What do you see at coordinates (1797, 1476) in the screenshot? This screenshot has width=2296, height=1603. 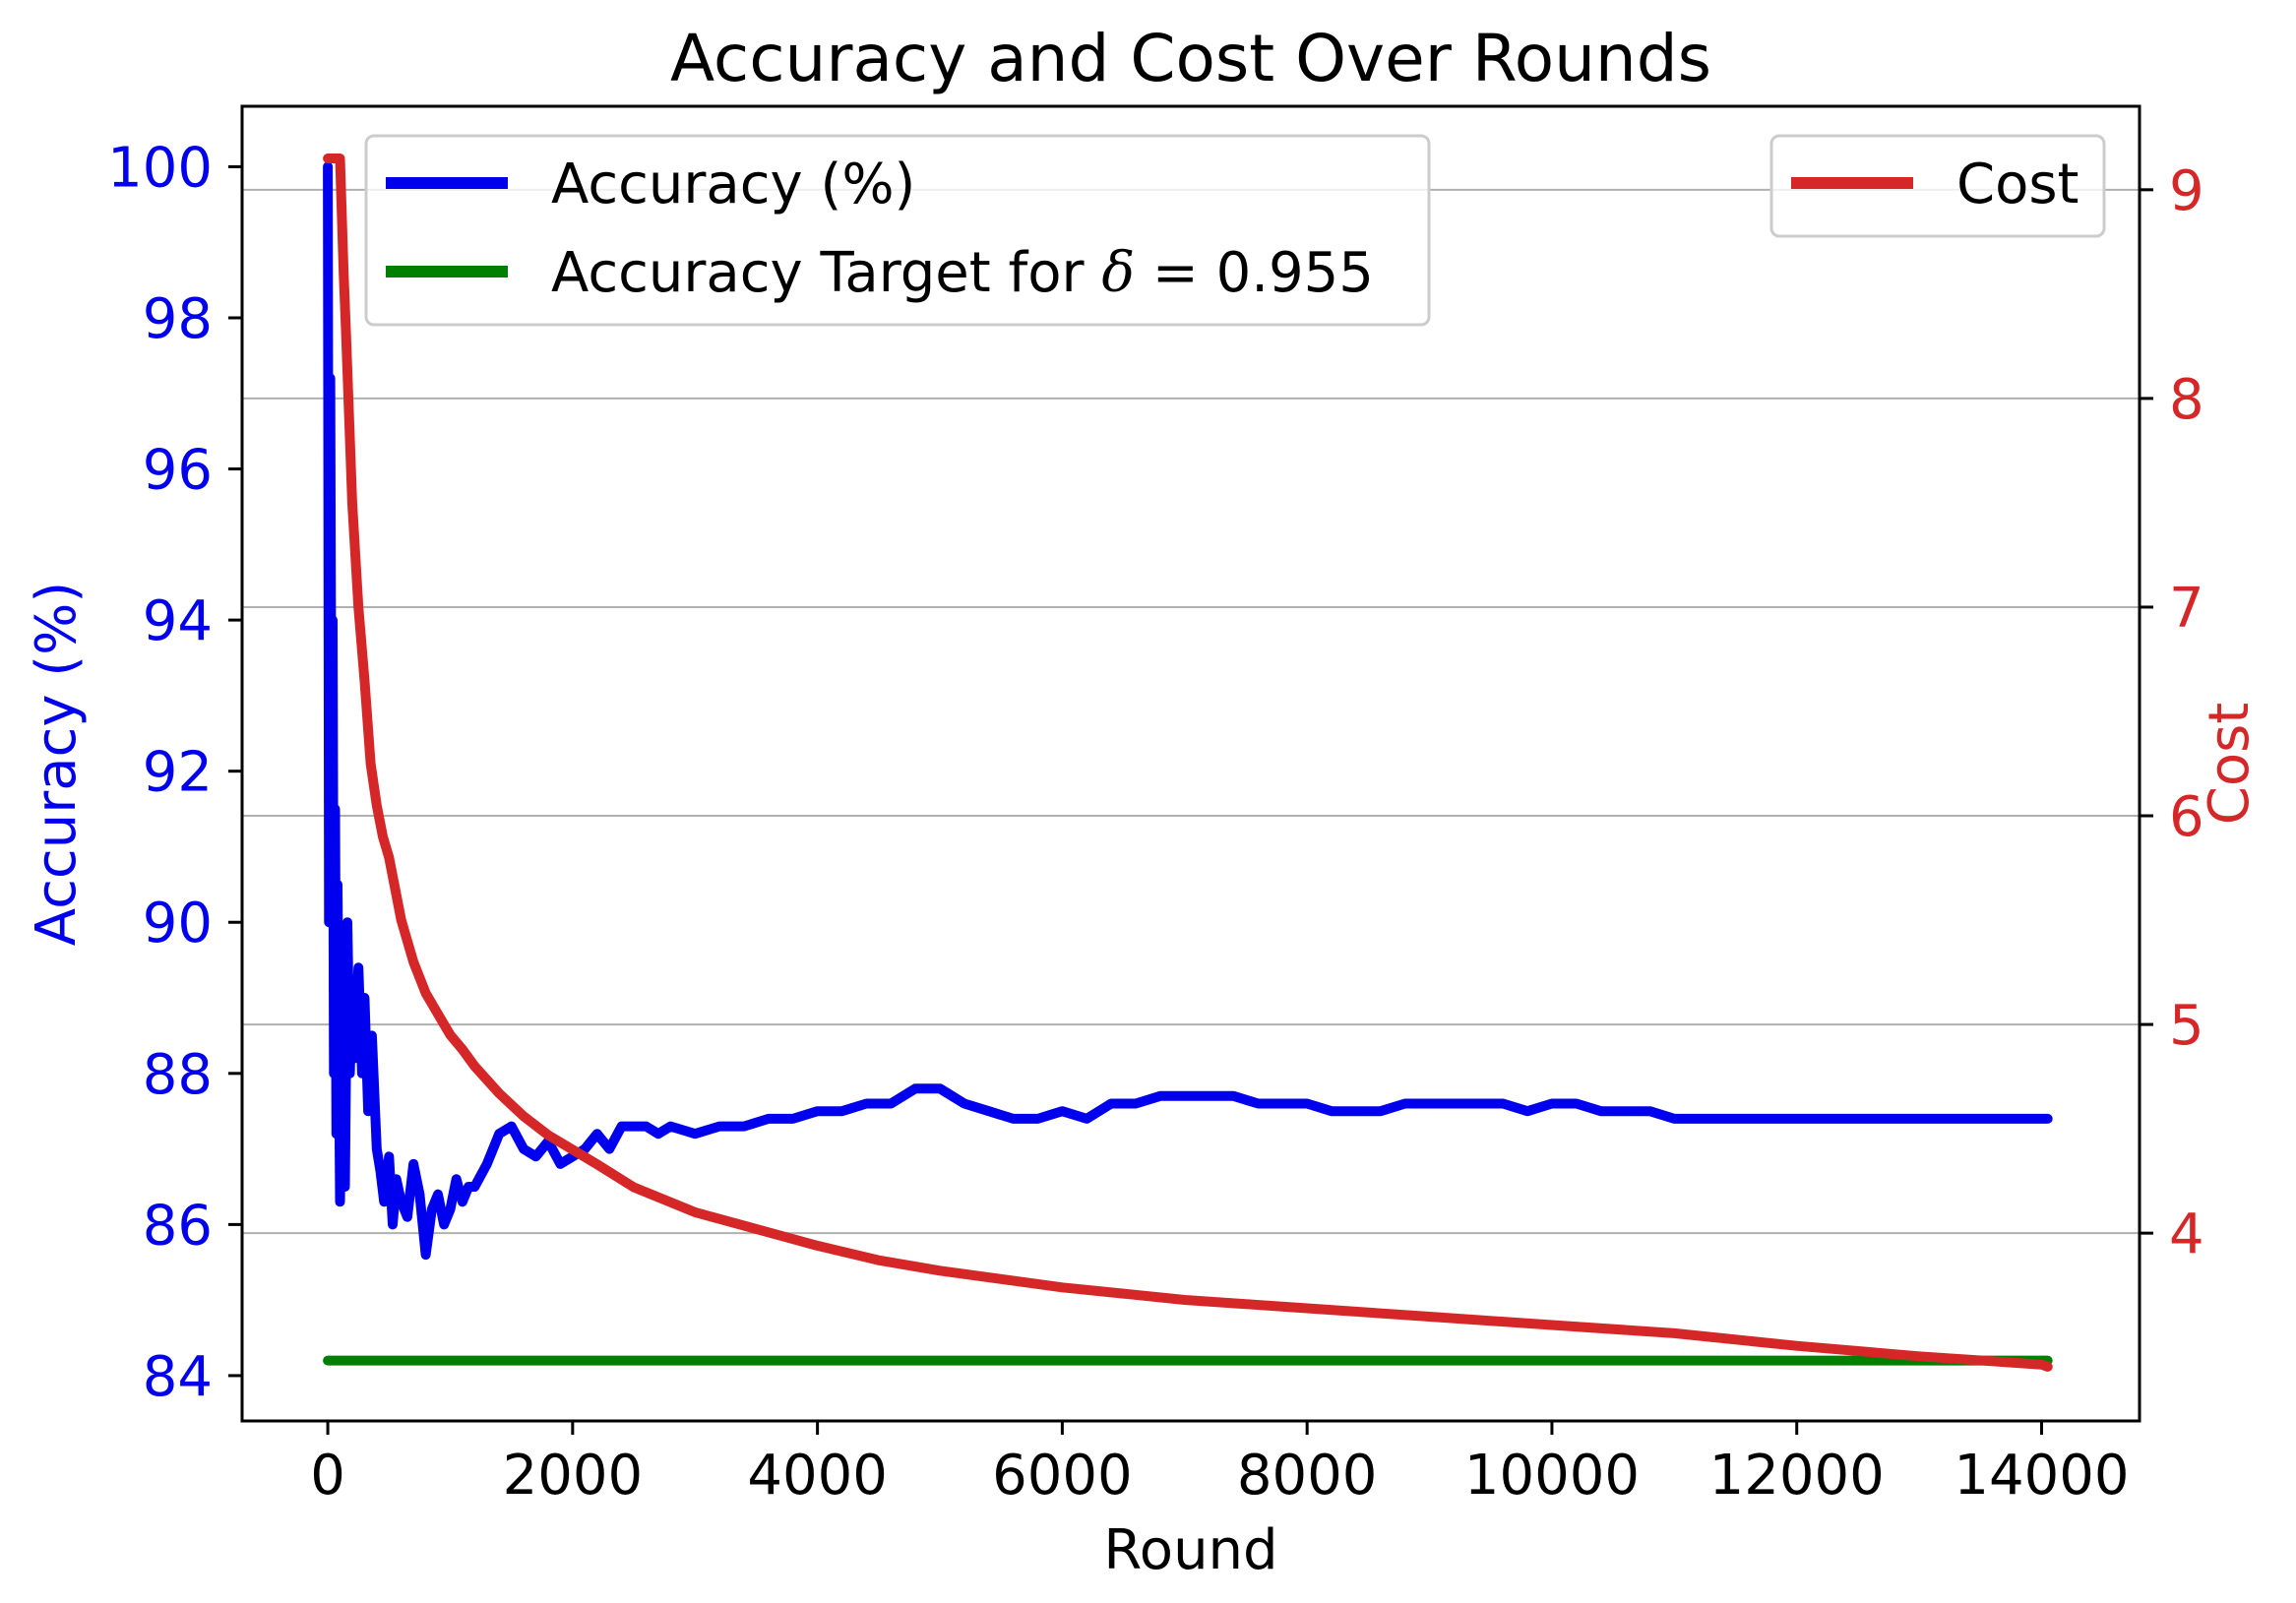 I see `x-tick-label-12000: 12000` at bounding box center [1797, 1476].